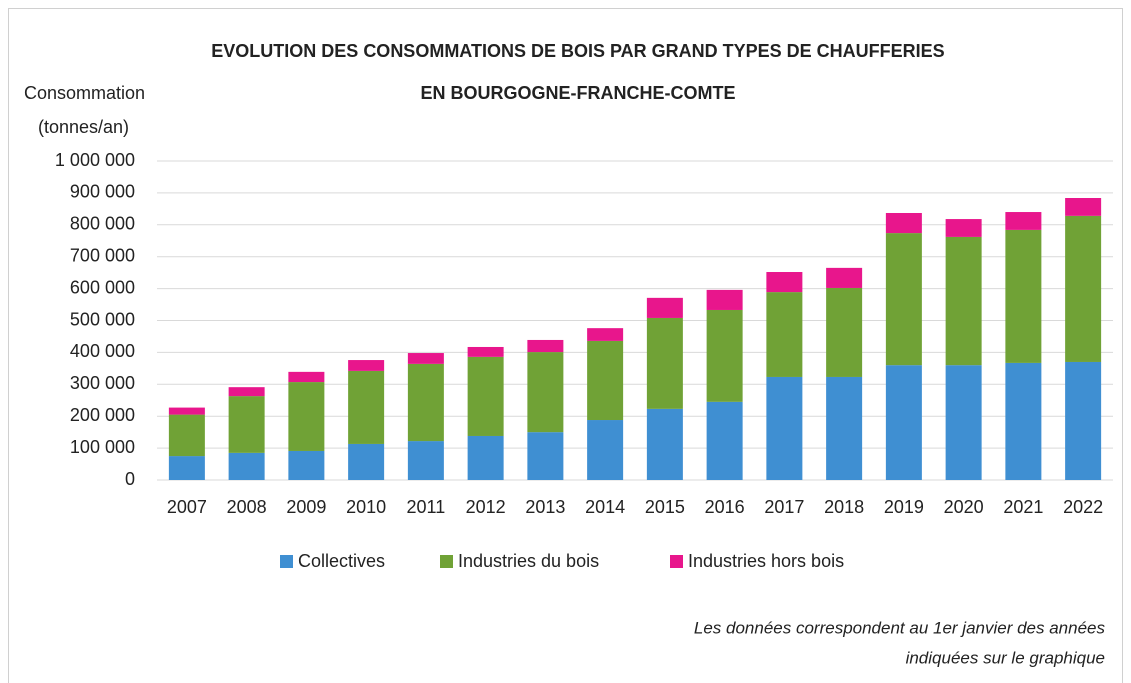 The height and width of the screenshot is (683, 1131). What do you see at coordinates (102, 351) in the screenshot?
I see `y-tick-label: 400 000` at bounding box center [102, 351].